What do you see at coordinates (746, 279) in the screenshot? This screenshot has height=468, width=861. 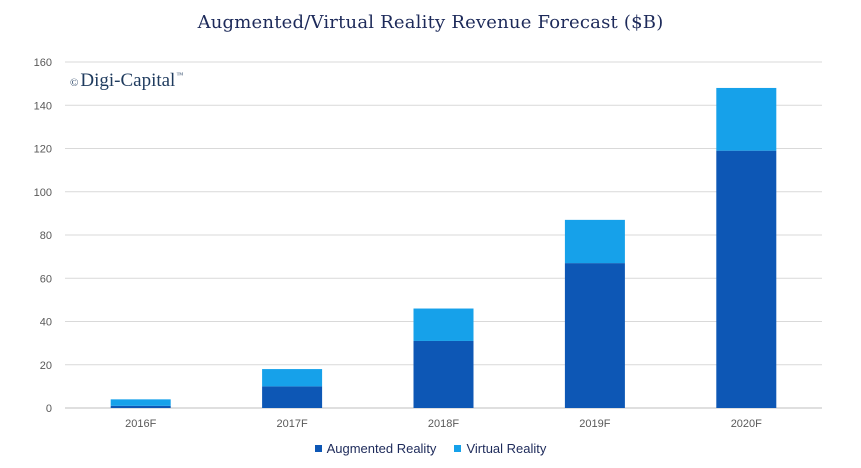 I see `bar-augmented-reality-2020f` at bounding box center [746, 279].